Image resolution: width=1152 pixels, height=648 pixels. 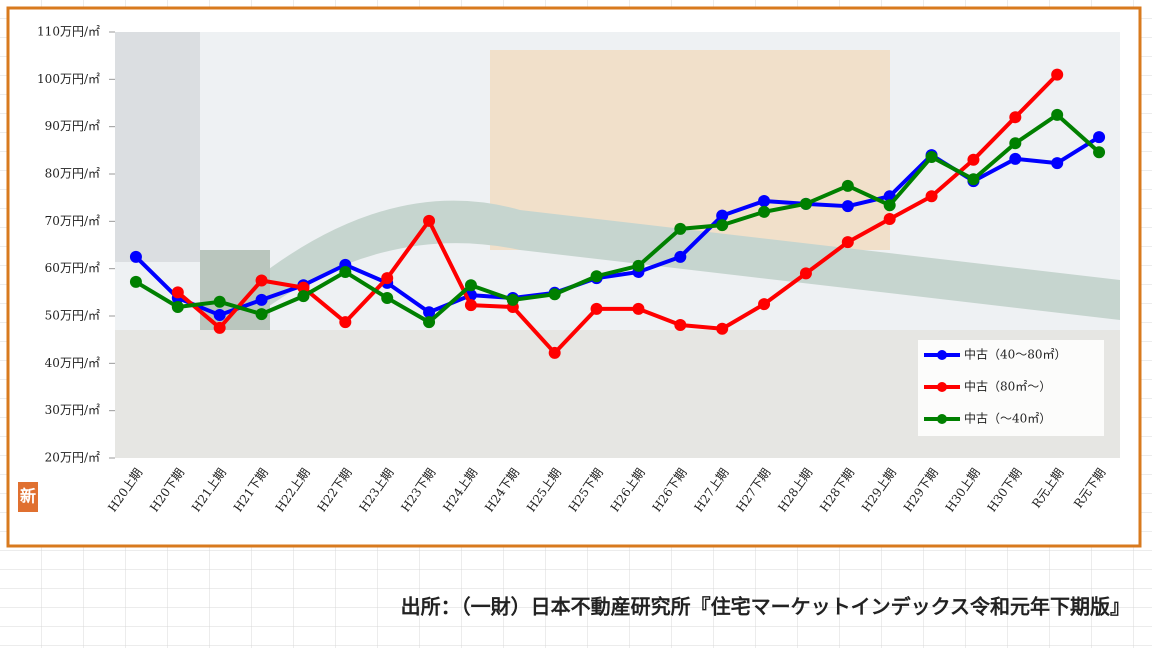 What do you see at coordinates (72, 458) in the screenshot?
I see `y-tick-label: 20万円/㎡` at bounding box center [72, 458].